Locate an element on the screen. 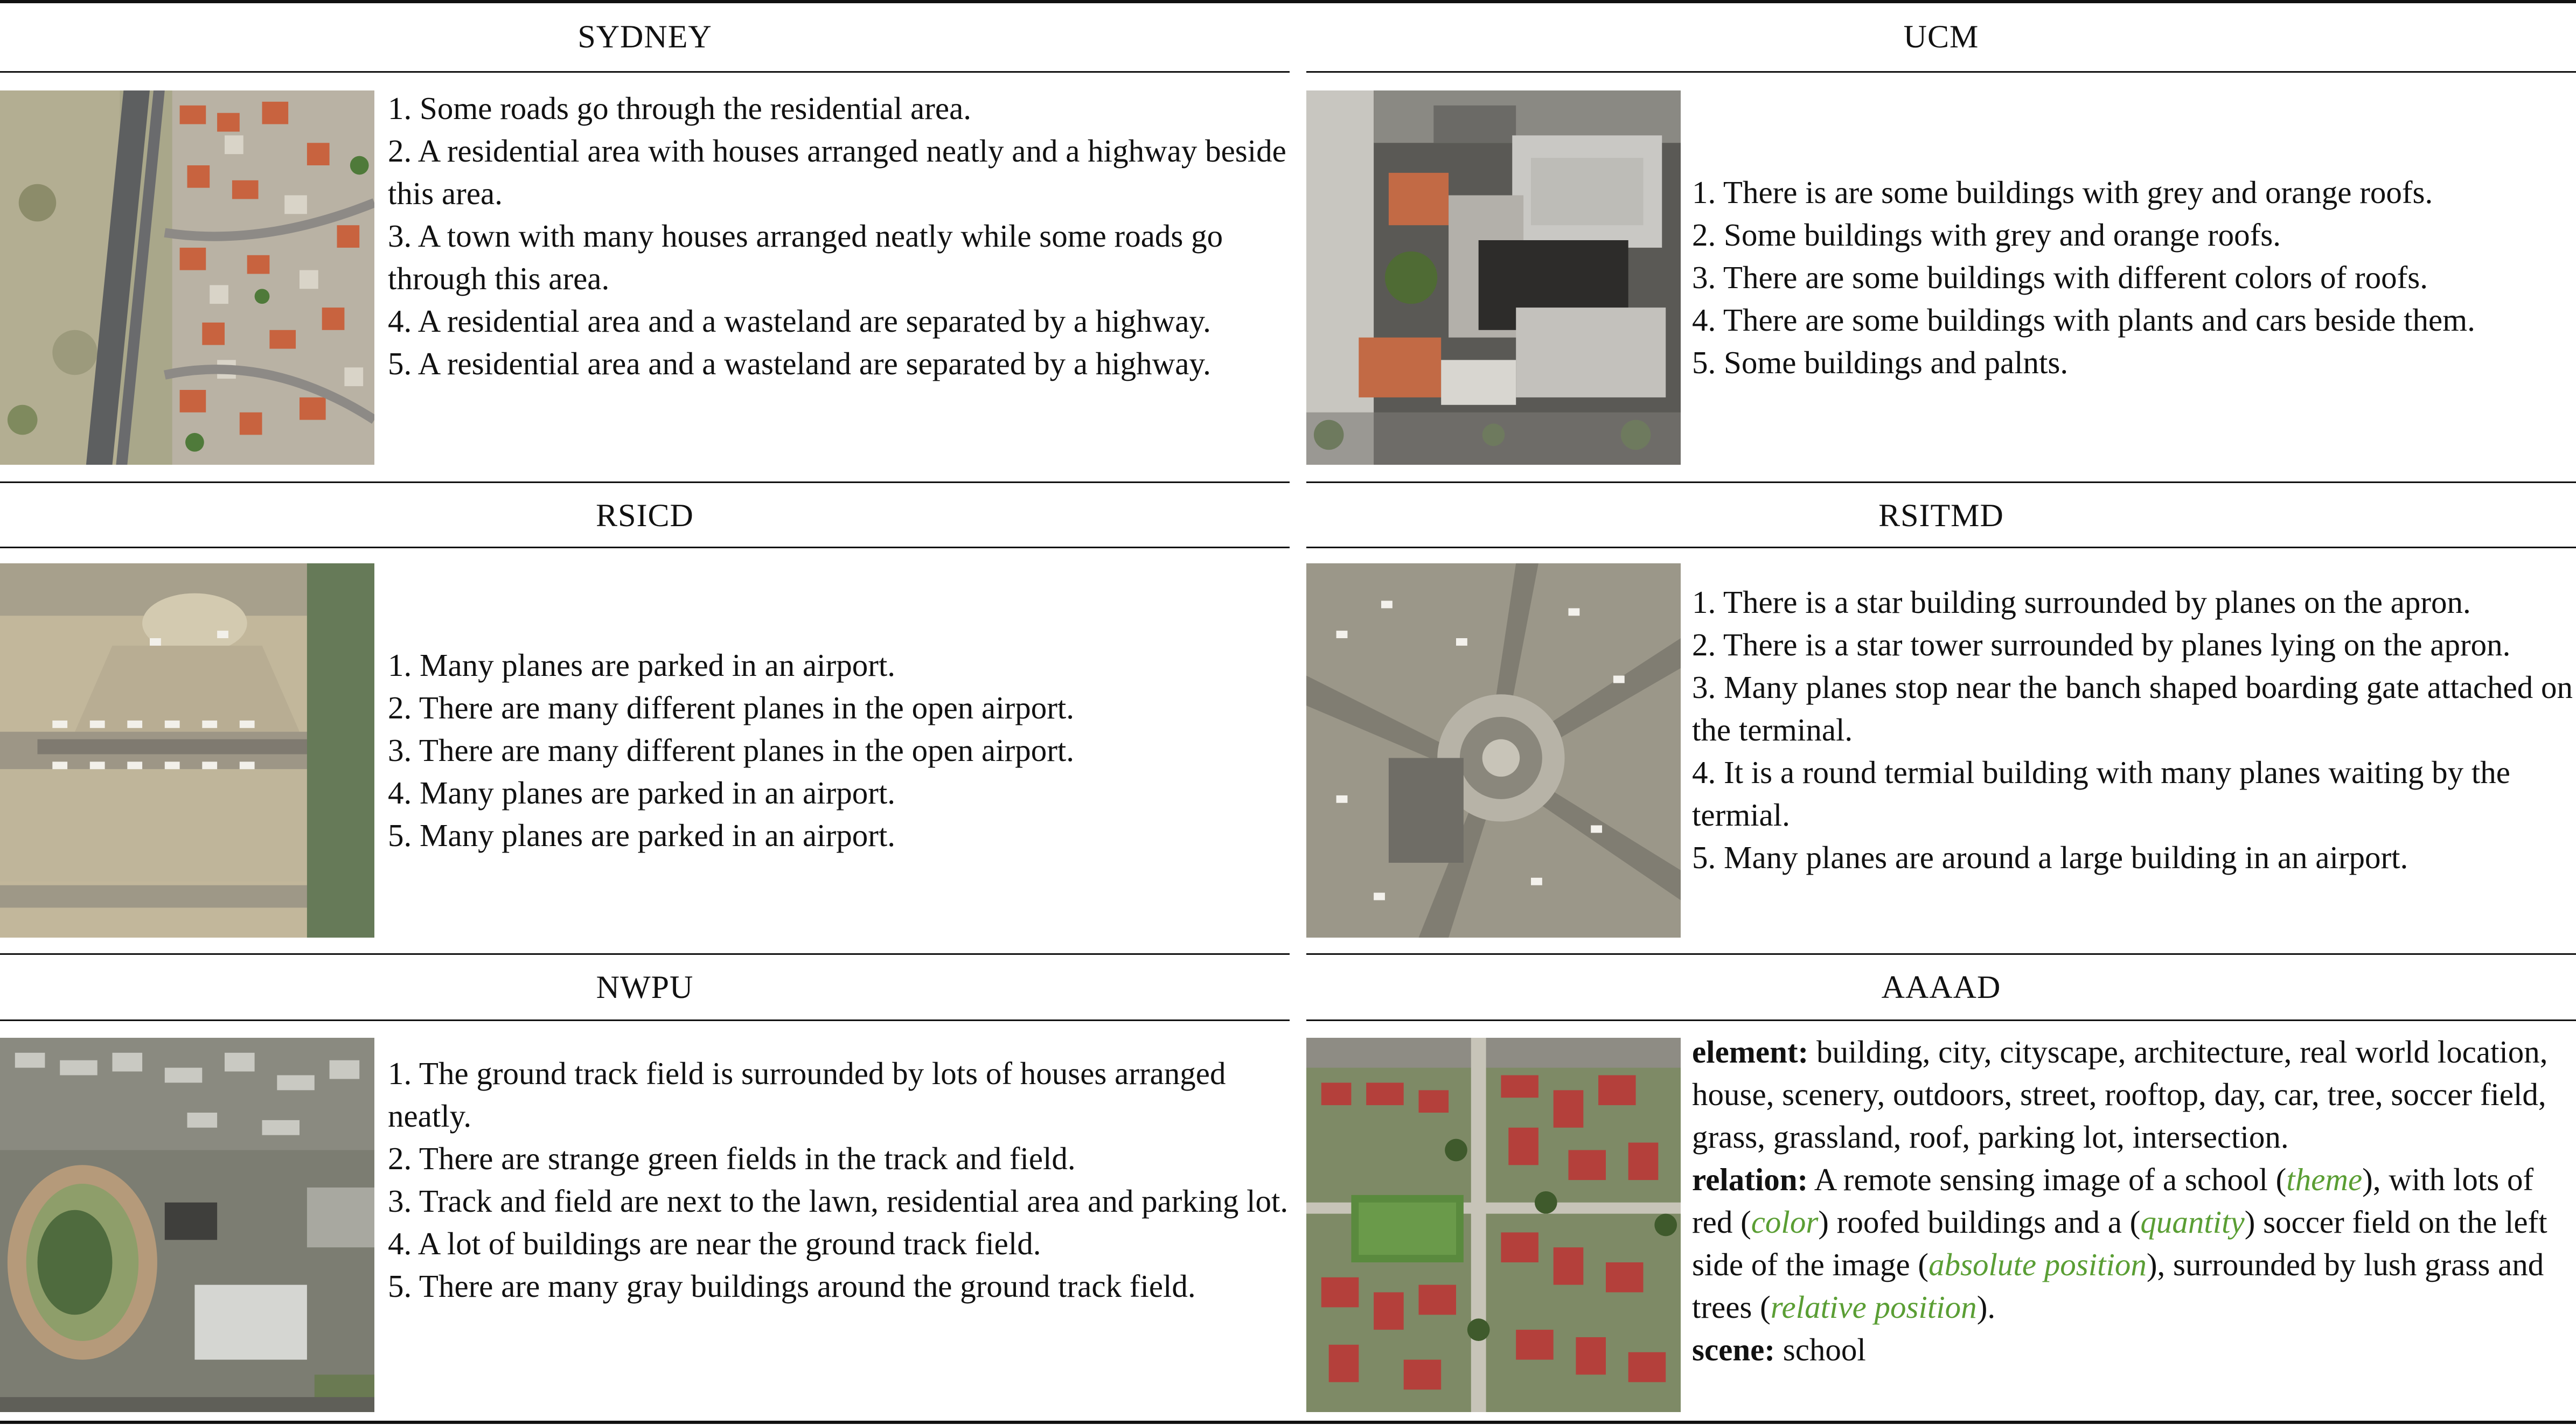  row-rule-2-left is located at coordinates (645, 954).